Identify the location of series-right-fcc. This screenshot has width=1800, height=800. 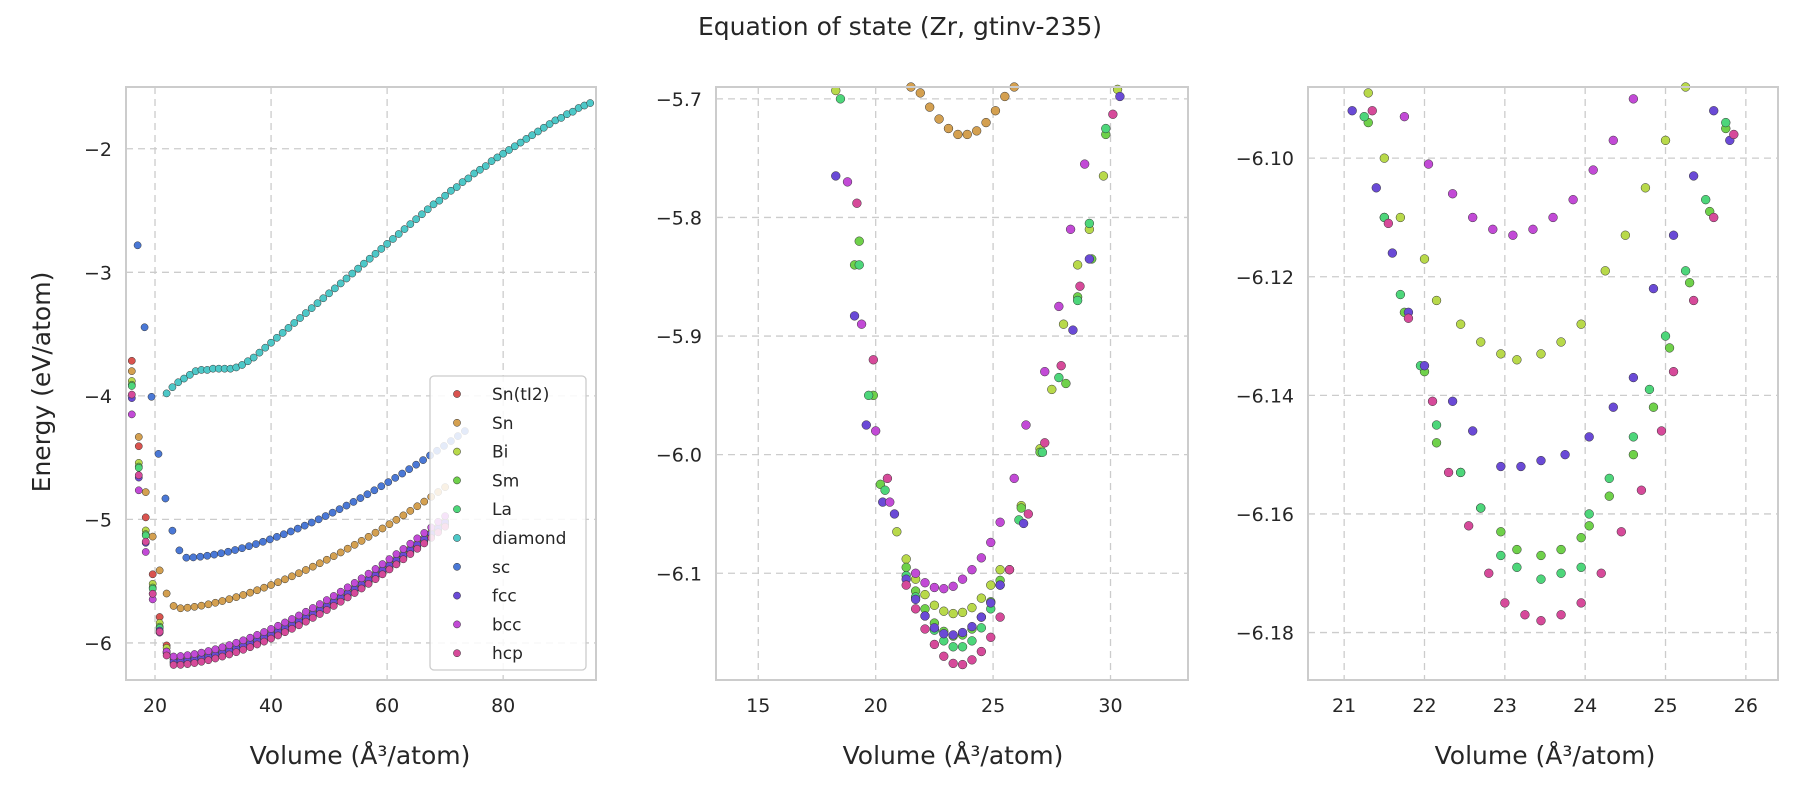
(1541, 289).